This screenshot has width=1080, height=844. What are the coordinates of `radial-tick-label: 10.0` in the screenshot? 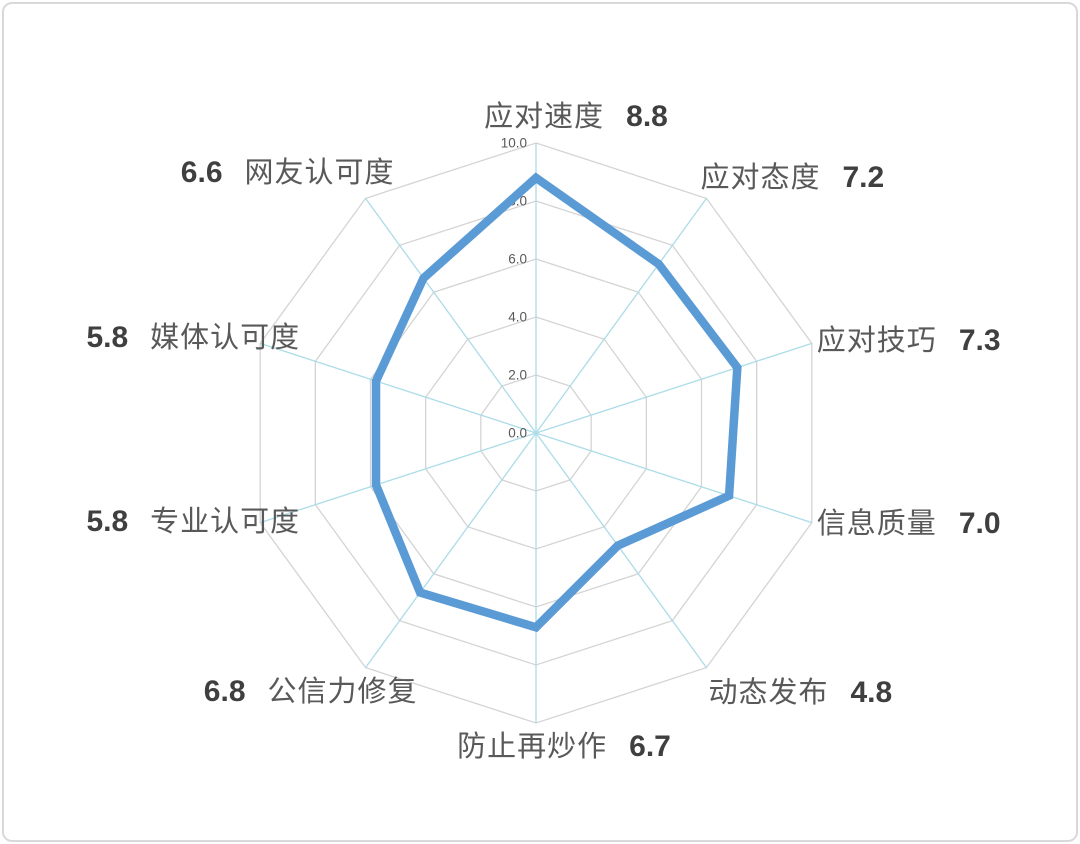 It's located at (514, 143).